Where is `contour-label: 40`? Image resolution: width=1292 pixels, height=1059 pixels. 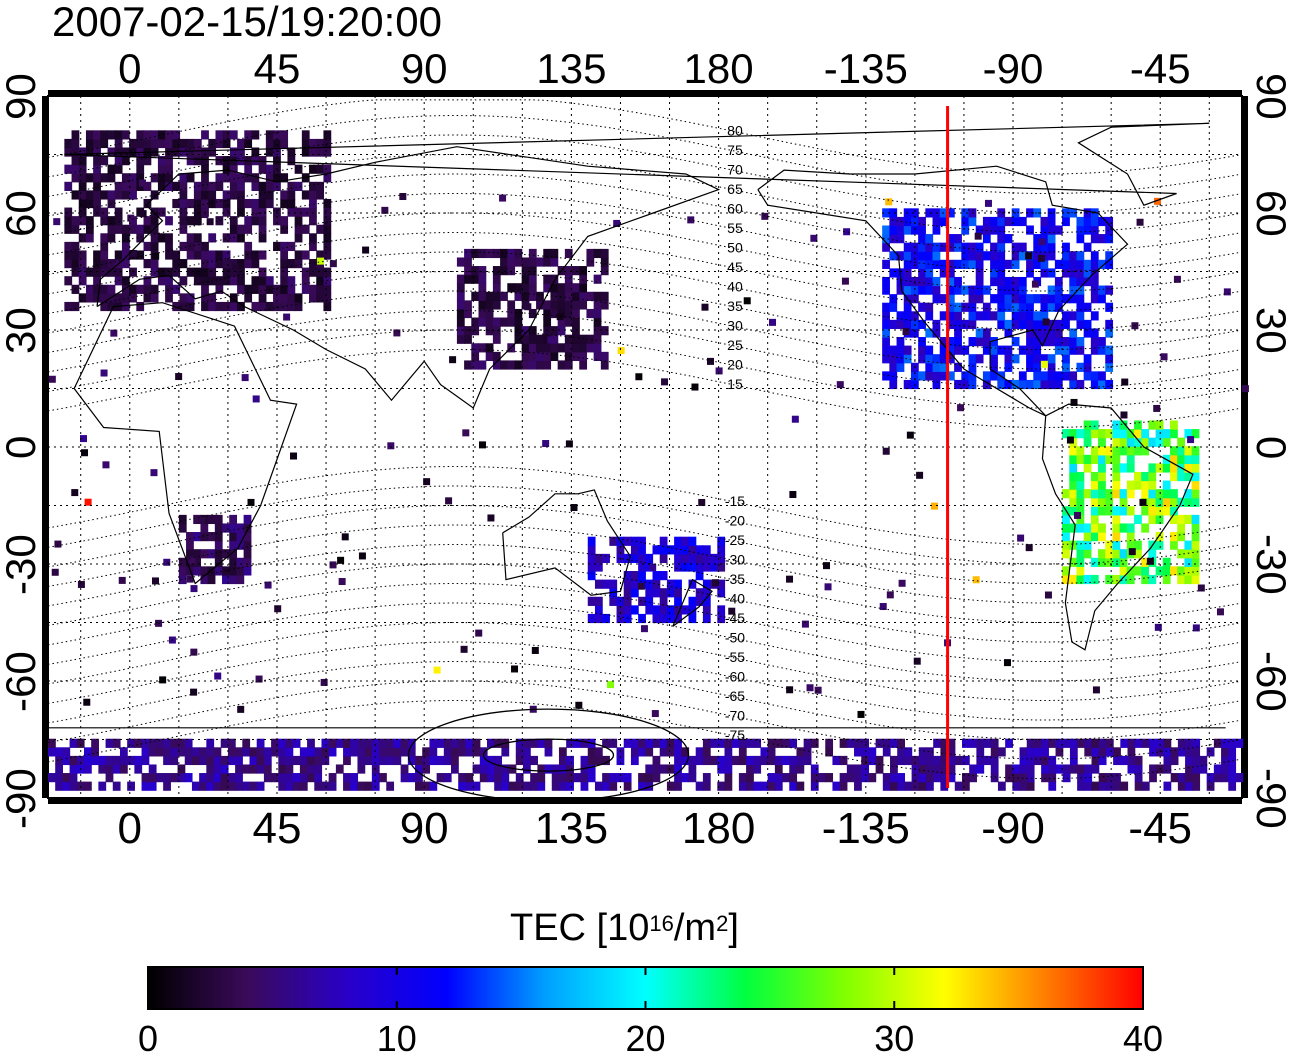
contour-label: 40 is located at coordinates (735, 287).